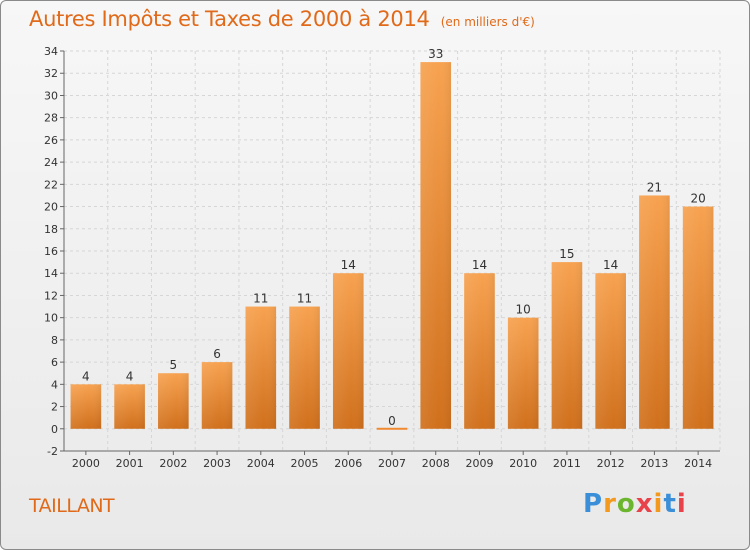 The image size is (750, 550). What do you see at coordinates (54, 429) in the screenshot?
I see `y-tick-label: 0` at bounding box center [54, 429].